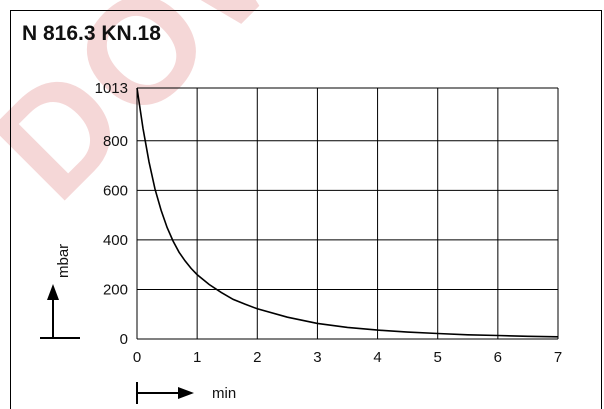  What do you see at coordinates (224, 393) in the screenshot?
I see `x-axis-label: min` at bounding box center [224, 393].